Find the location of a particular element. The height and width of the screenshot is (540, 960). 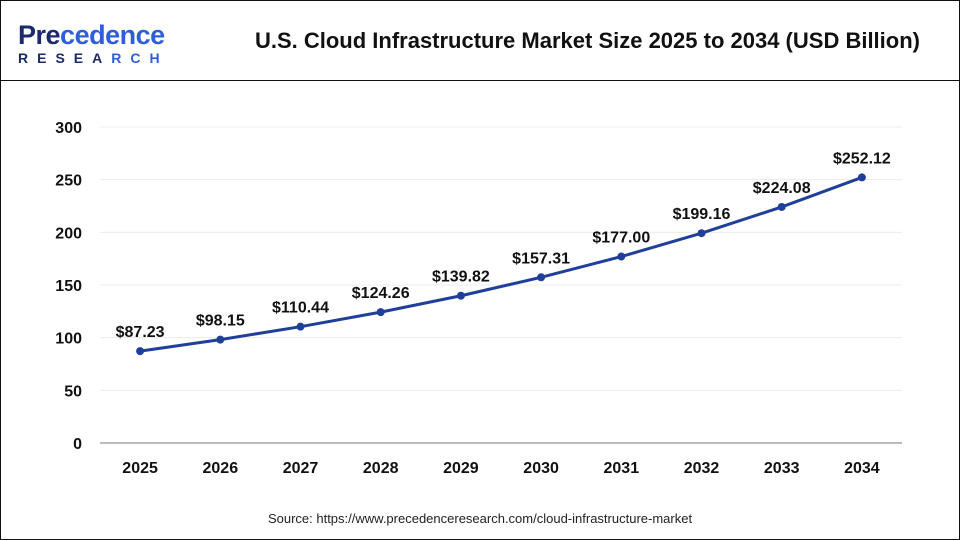

data-label: $87.23 is located at coordinates (140, 332).